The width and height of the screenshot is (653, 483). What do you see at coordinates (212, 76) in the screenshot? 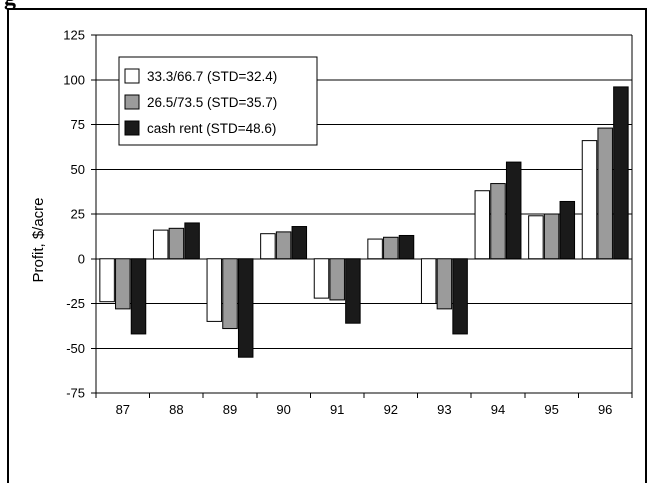
I see `legend-entry: 33.3/66.7 (STD=32.4)` at bounding box center [212, 76].